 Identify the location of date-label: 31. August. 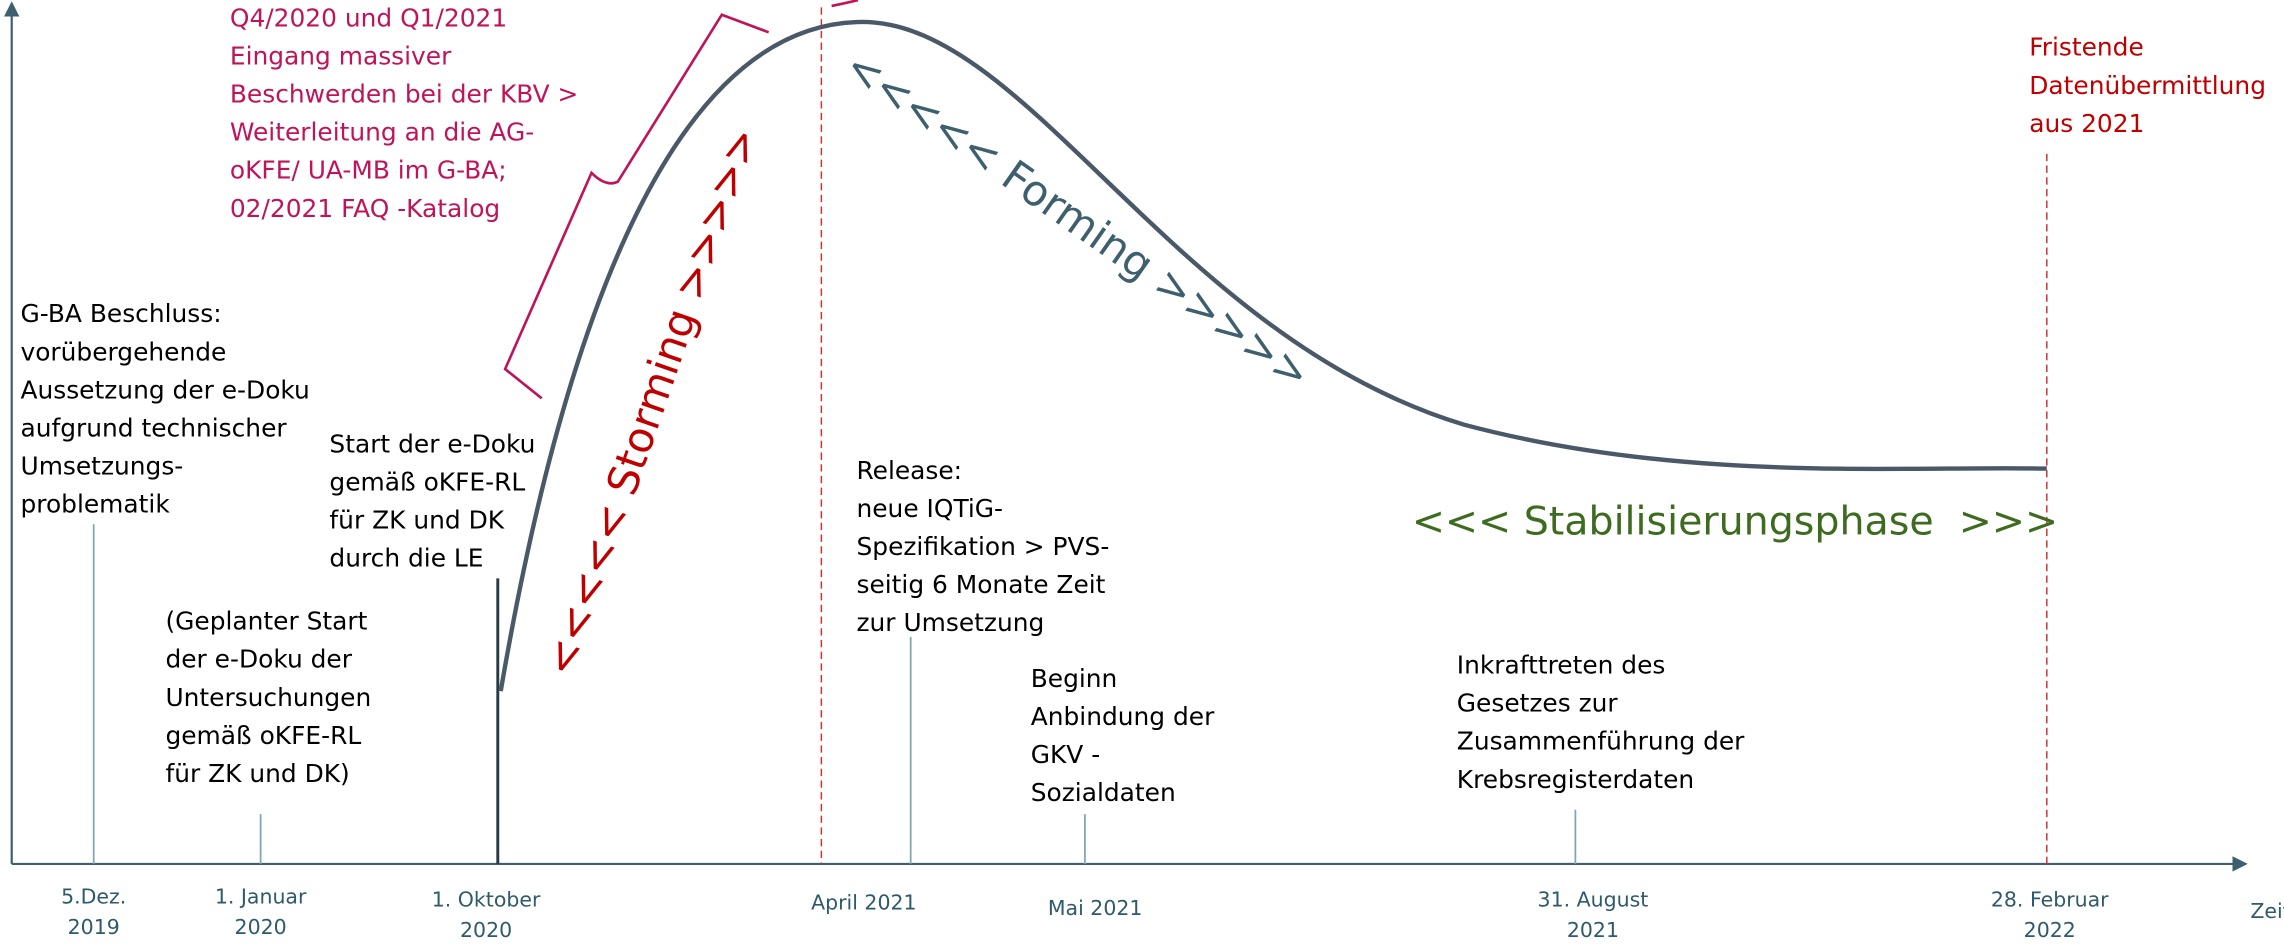
(1593, 899).